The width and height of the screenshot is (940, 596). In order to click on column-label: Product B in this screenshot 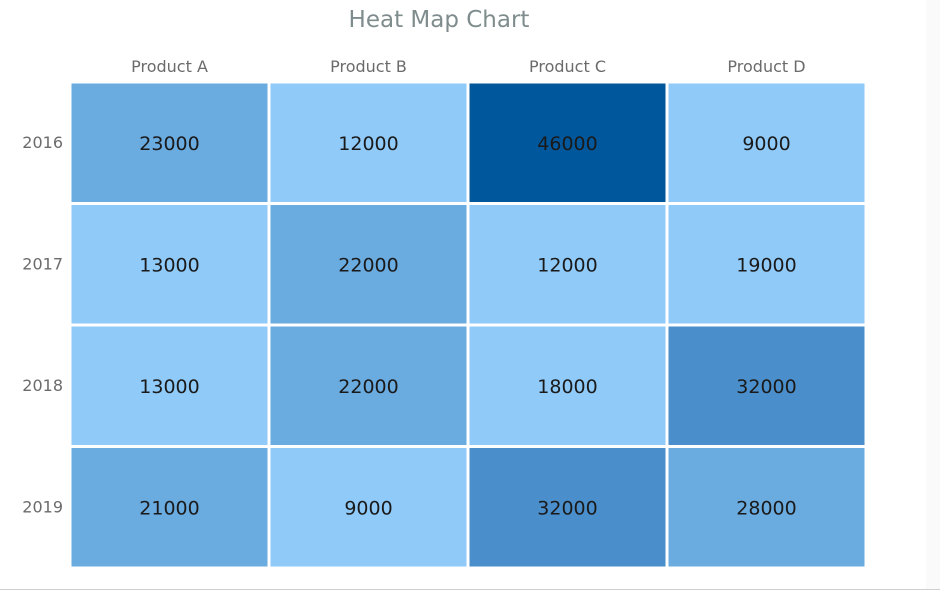, I will do `click(368, 66)`.